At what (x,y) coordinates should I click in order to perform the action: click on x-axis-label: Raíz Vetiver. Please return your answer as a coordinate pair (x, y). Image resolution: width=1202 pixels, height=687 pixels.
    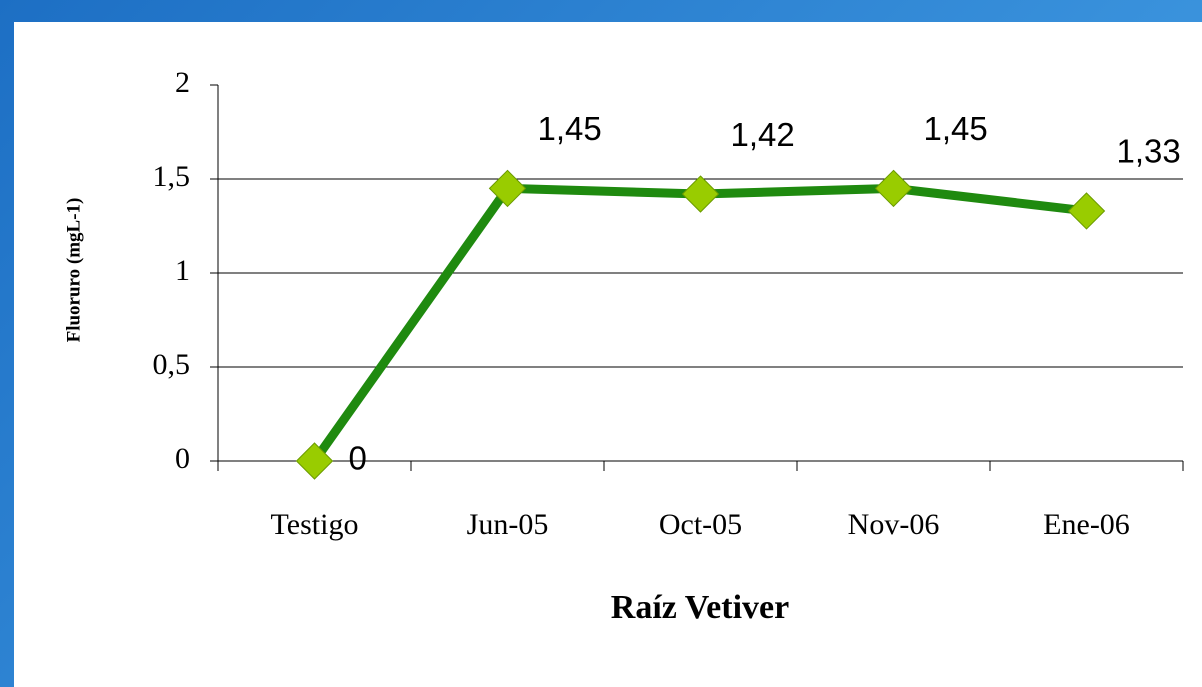
    Looking at the image, I should click on (700, 607).